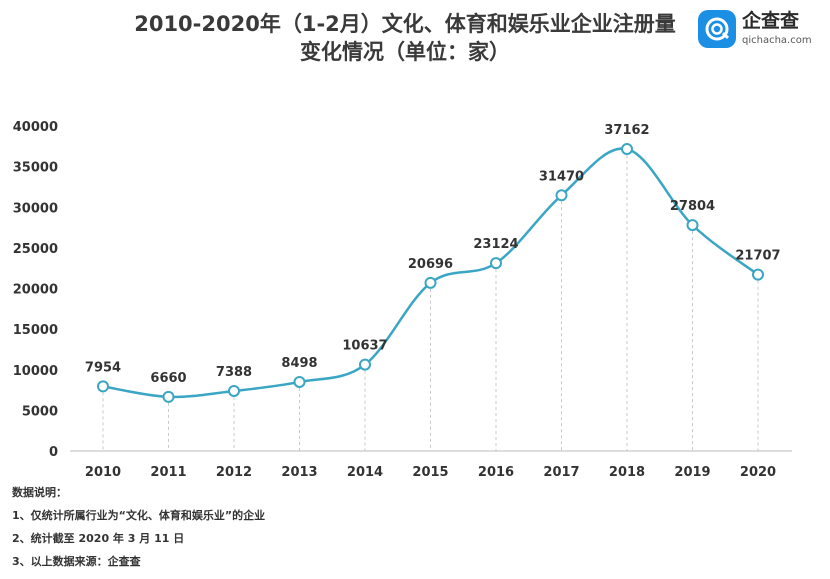 This screenshot has width=830, height=579. What do you see at coordinates (758, 472) in the screenshot?
I see `x-tick-label: 2020` at bounding box center [758, 472].